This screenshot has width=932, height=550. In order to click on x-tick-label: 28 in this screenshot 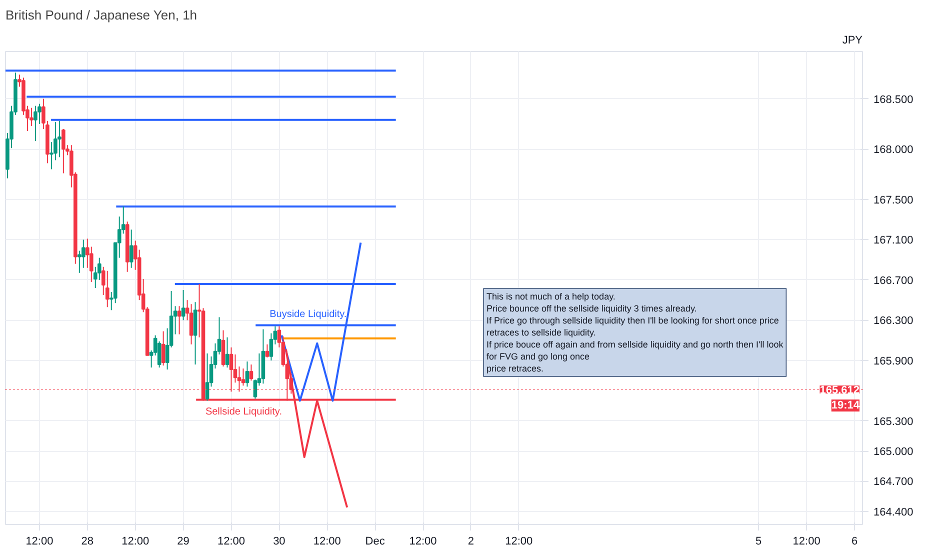, I will do `click(87, 542)`.